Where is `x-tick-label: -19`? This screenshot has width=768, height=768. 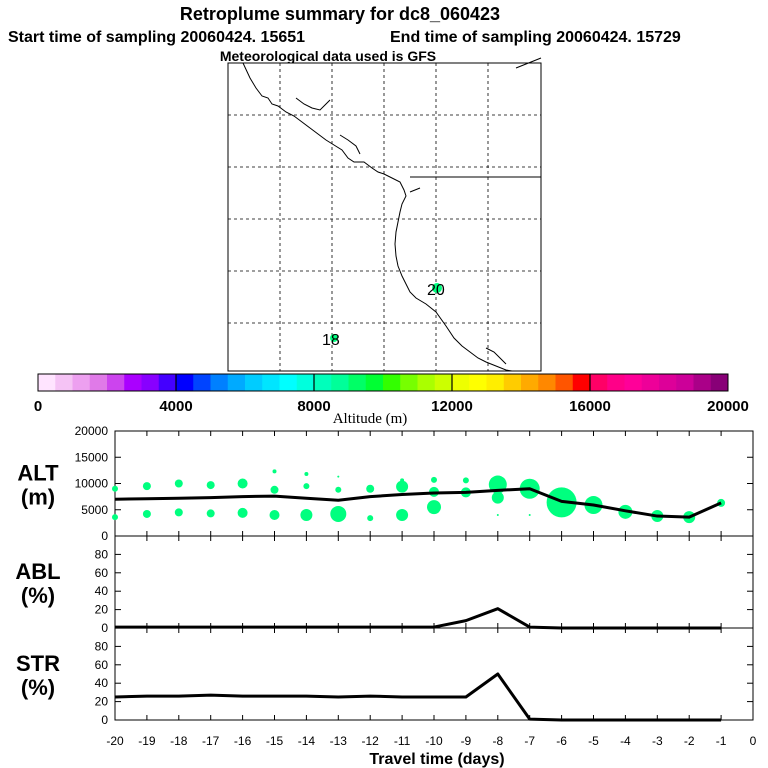
x-tick-label: -19 is located at coordinates (147, 741).